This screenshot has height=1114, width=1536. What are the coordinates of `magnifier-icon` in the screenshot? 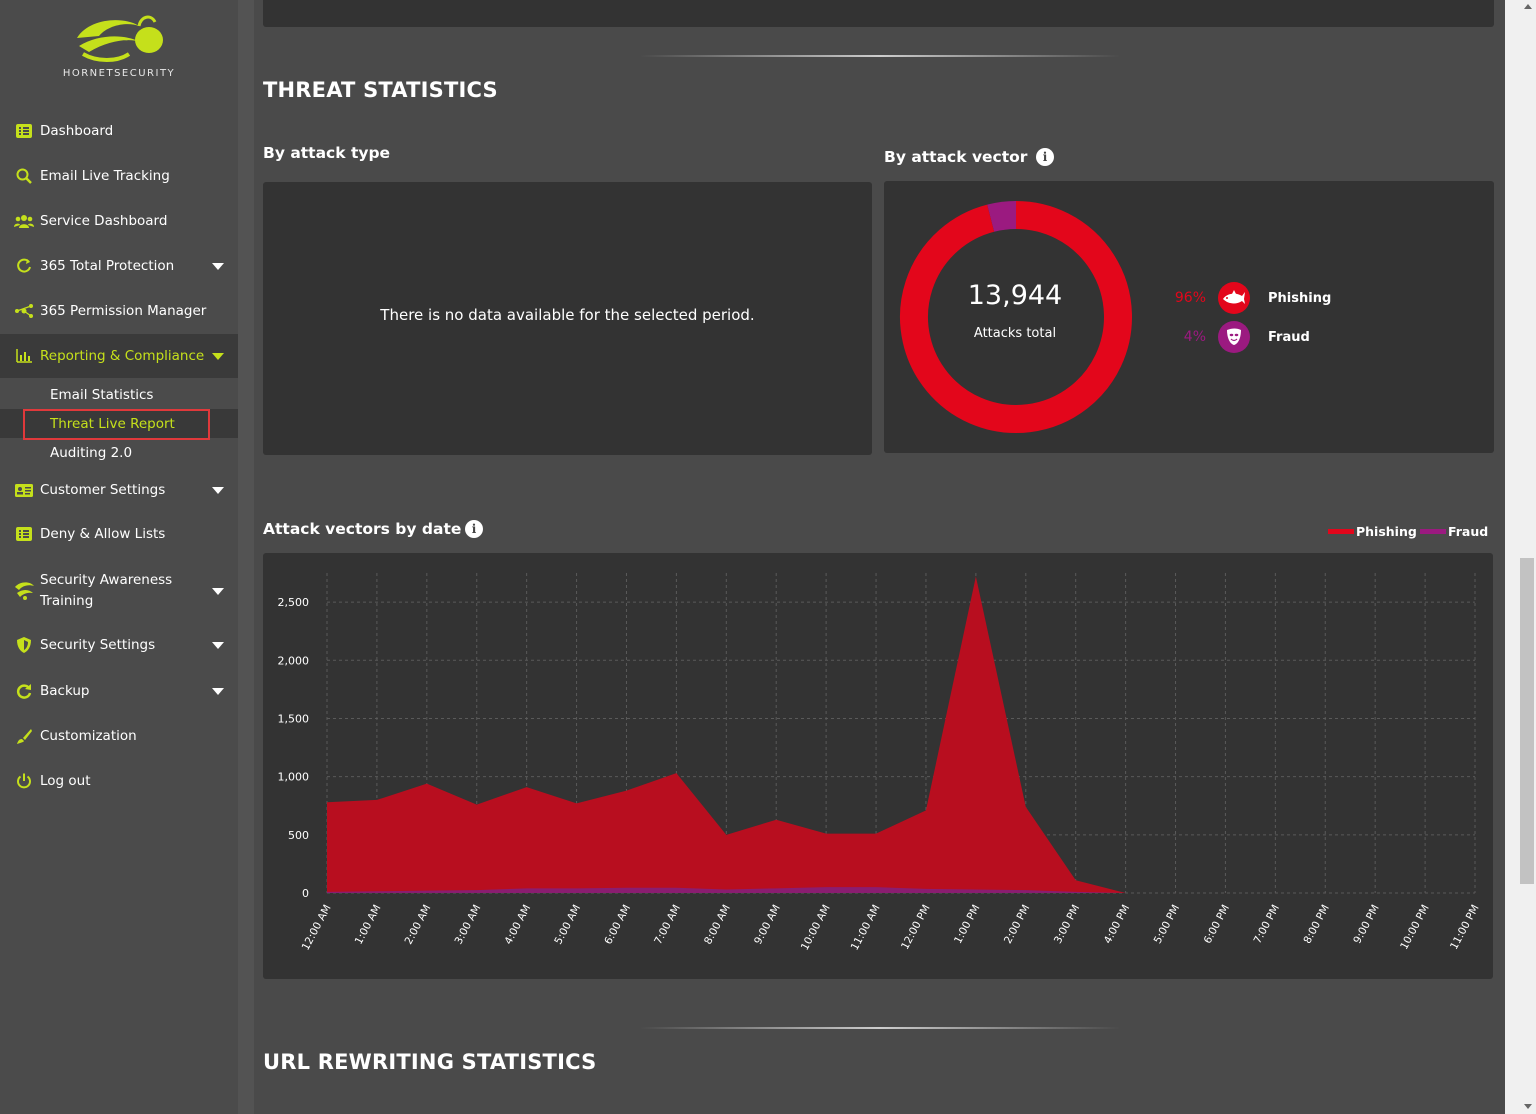 It's located at (24, 176).